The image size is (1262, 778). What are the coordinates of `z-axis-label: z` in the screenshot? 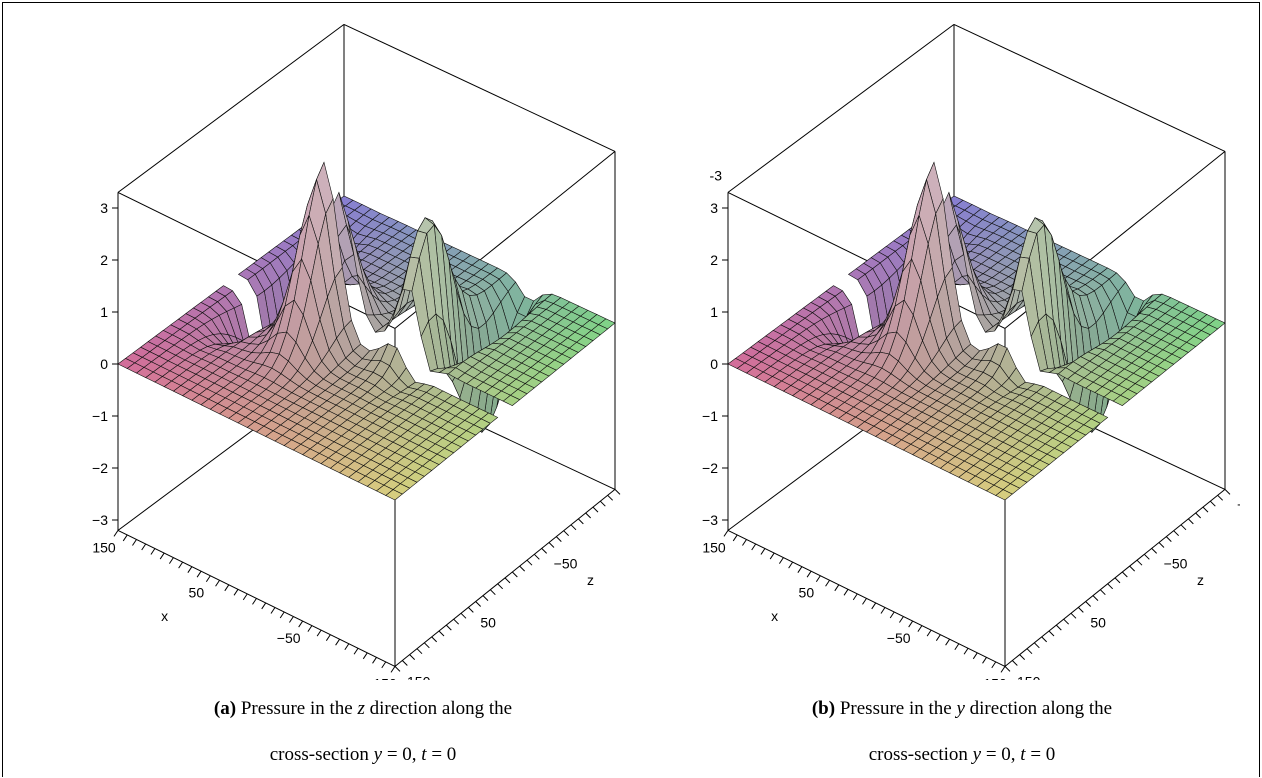 It's located at (590, 580).